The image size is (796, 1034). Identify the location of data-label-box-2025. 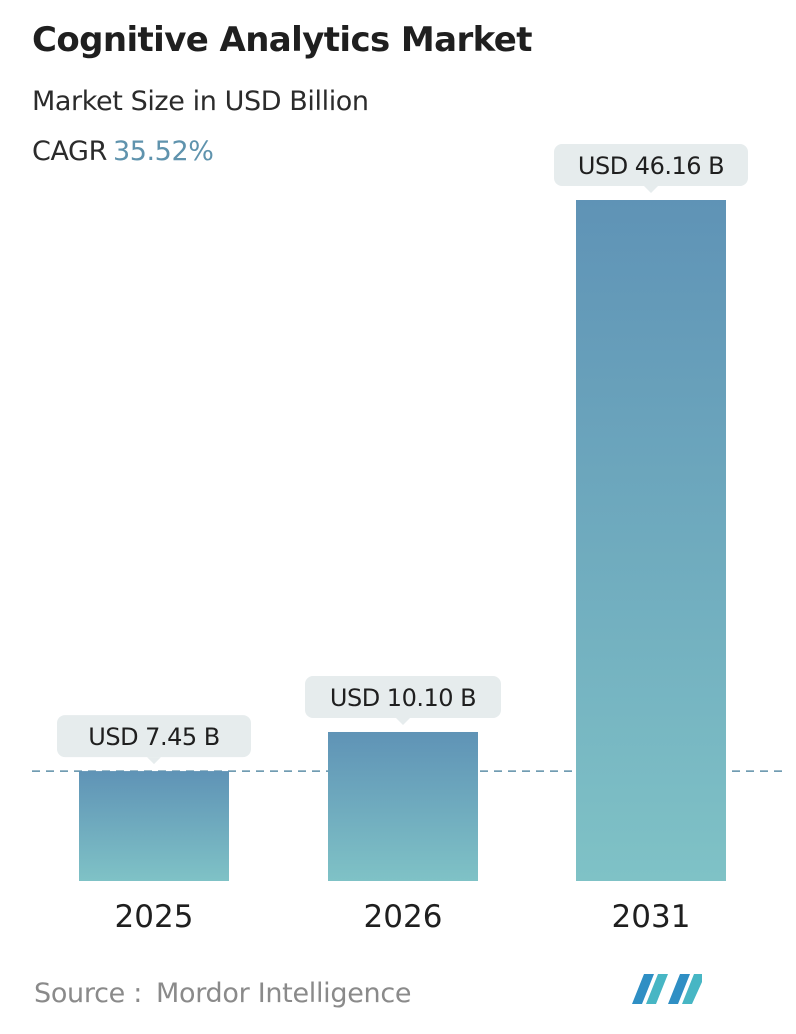
(154, 736).